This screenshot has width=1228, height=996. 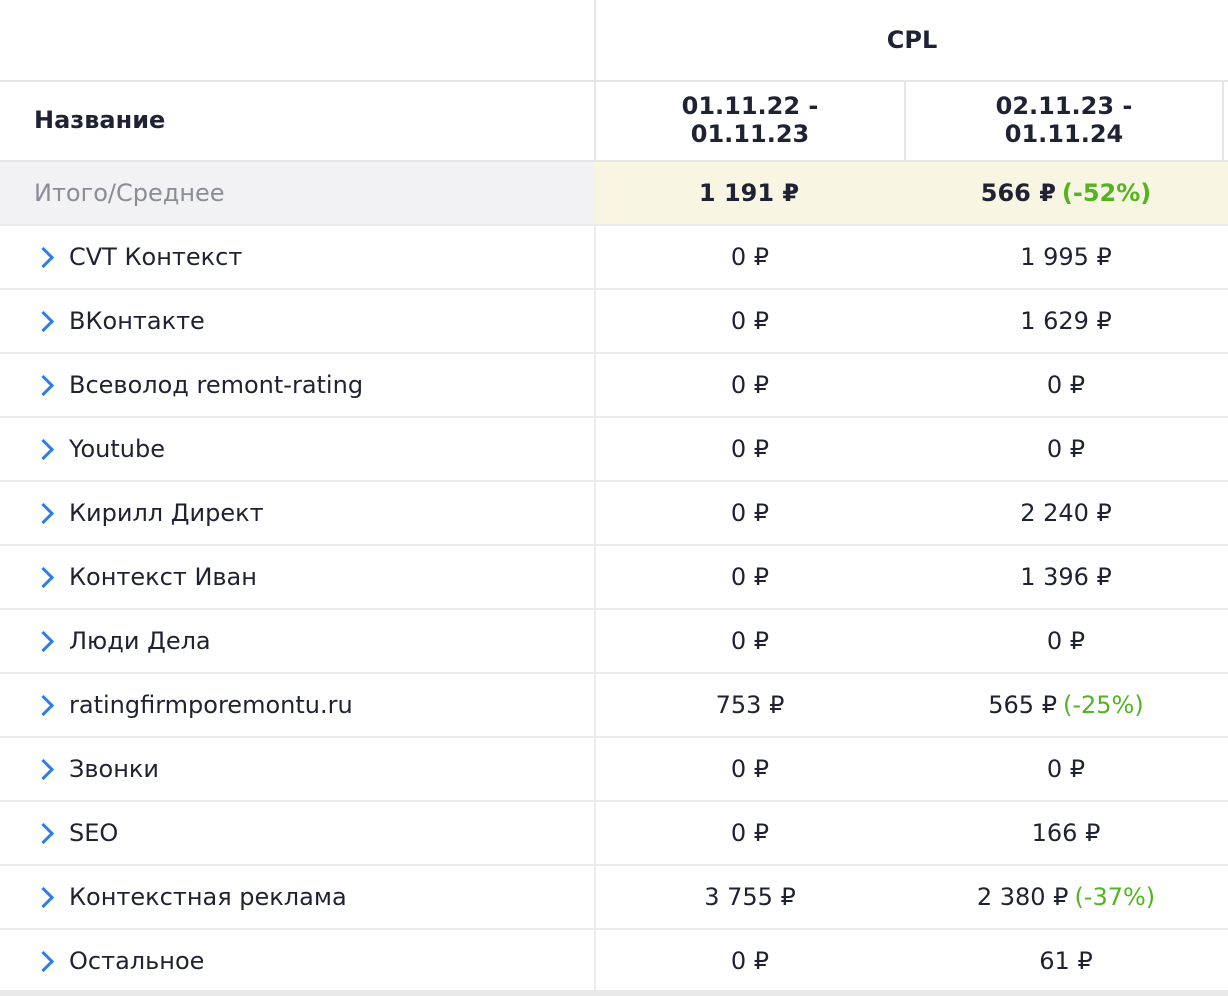 I want to click on table-row: SEO 0 ₽ 166 ₽, so click(x=614, y=834).